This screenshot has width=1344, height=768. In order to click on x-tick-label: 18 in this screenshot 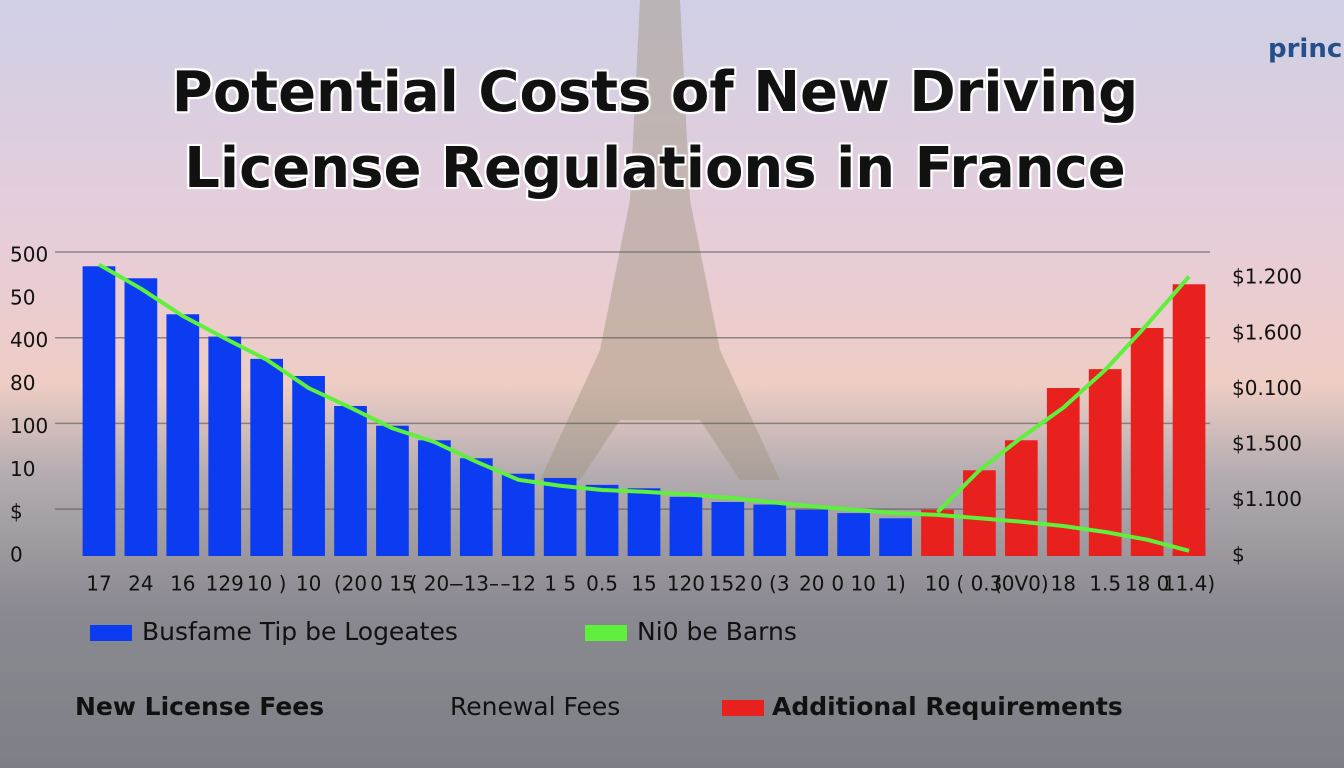, I will do `click(1063, 584)`.